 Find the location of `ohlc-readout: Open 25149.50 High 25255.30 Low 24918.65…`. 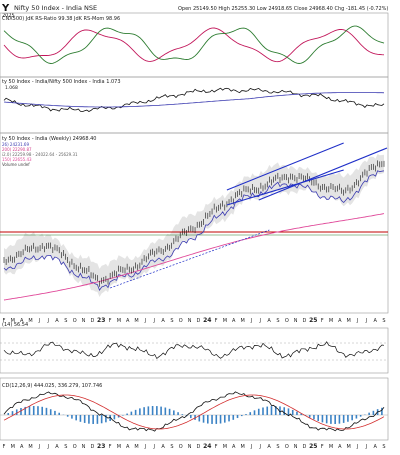

ohlc-readout: Open 25149.50 High 25255.30 Low 24918.65… is located at coordinates (283, 9).